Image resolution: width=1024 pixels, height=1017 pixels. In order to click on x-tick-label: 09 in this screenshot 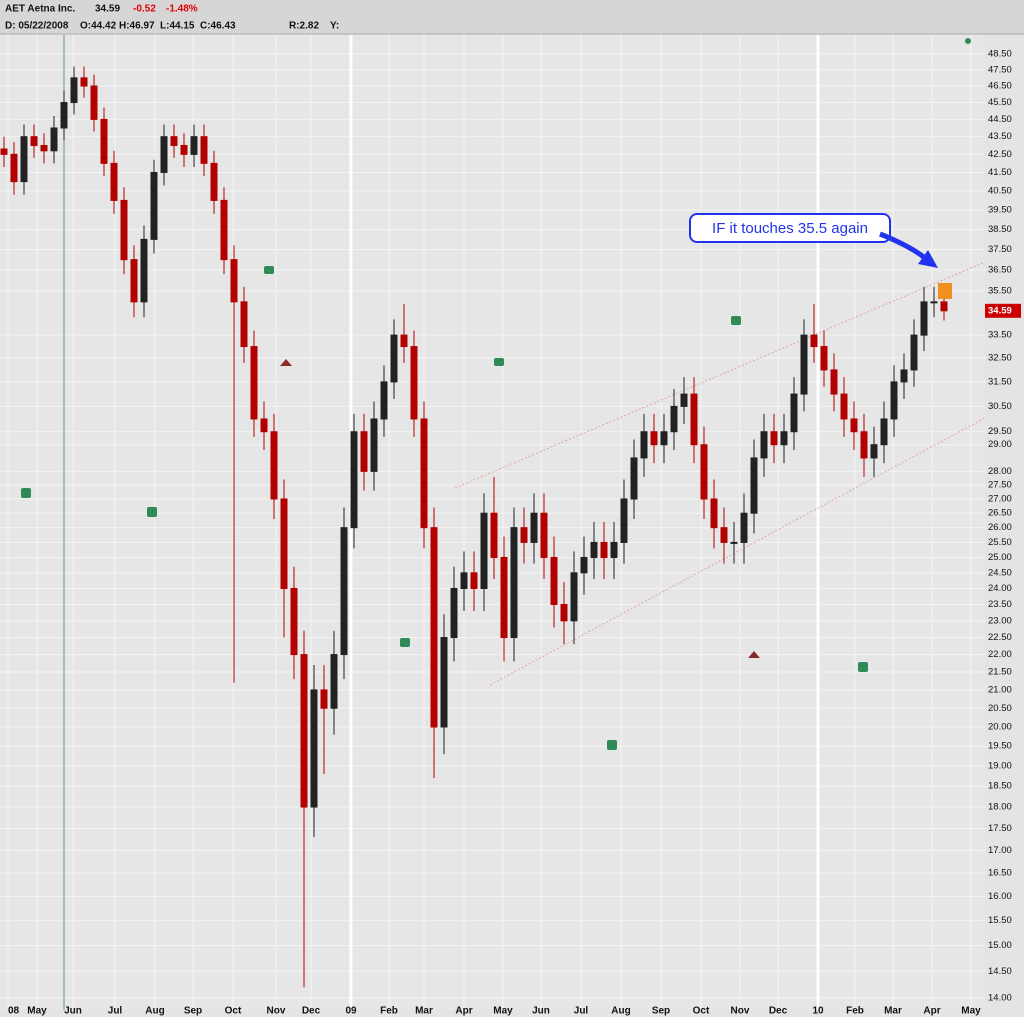, I will do `click(351, 1011)`.